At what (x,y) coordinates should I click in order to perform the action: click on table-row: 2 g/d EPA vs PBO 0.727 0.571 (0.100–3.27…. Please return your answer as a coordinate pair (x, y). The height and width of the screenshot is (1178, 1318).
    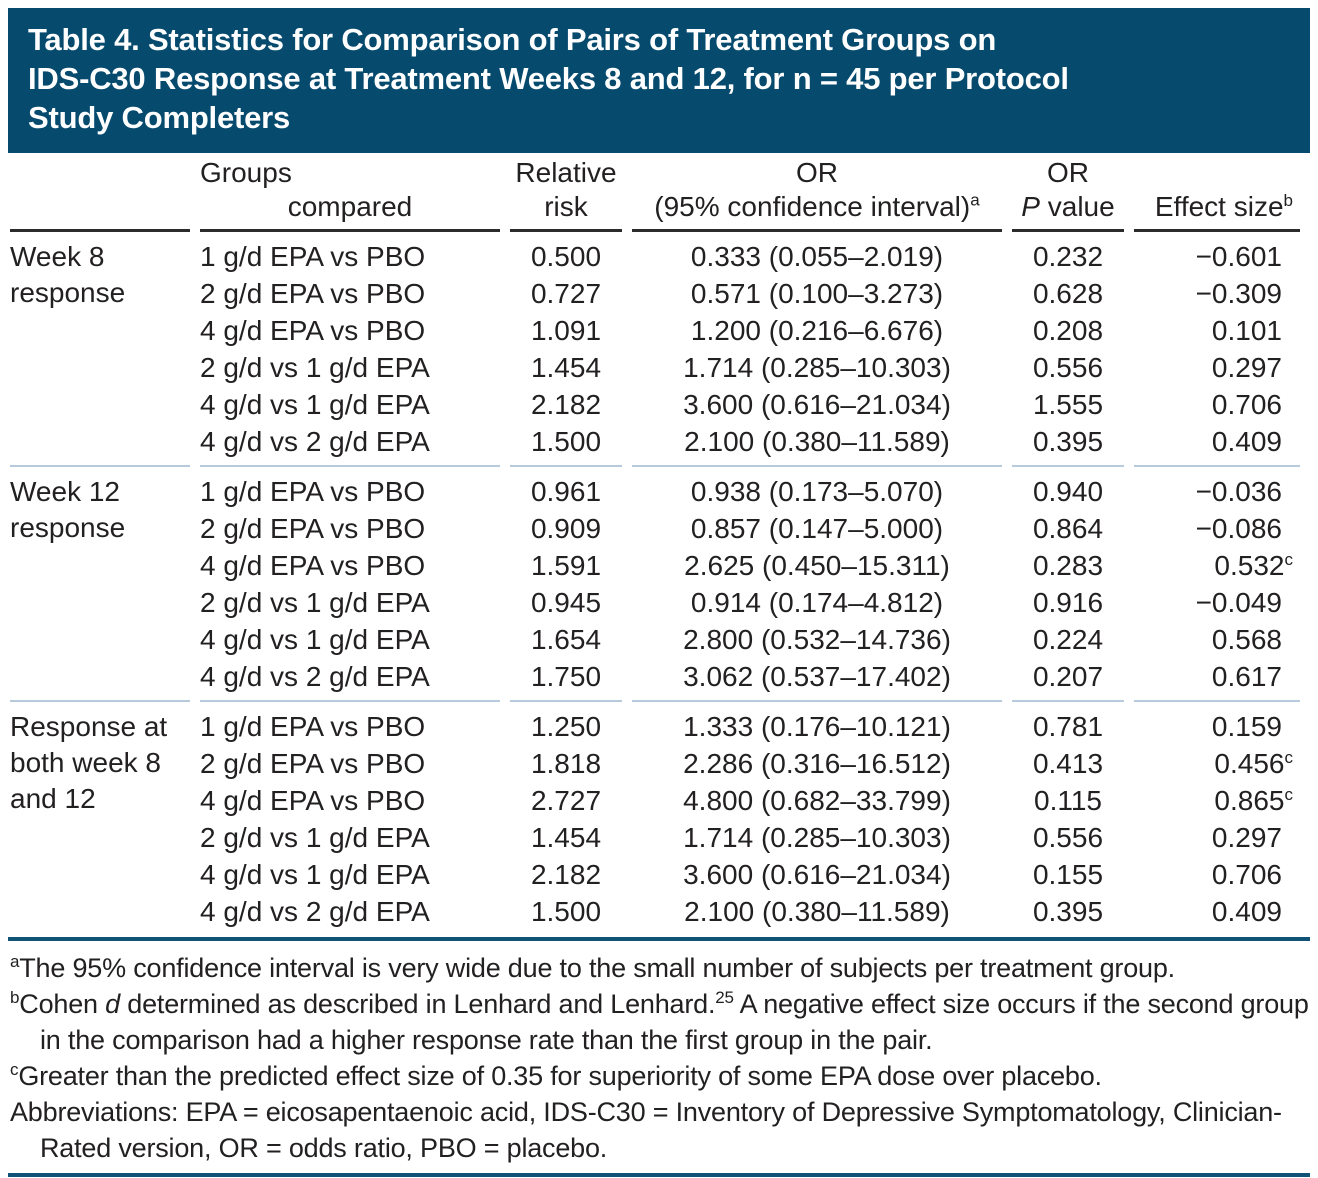
    Looking at the image, I should click on (655, 293).